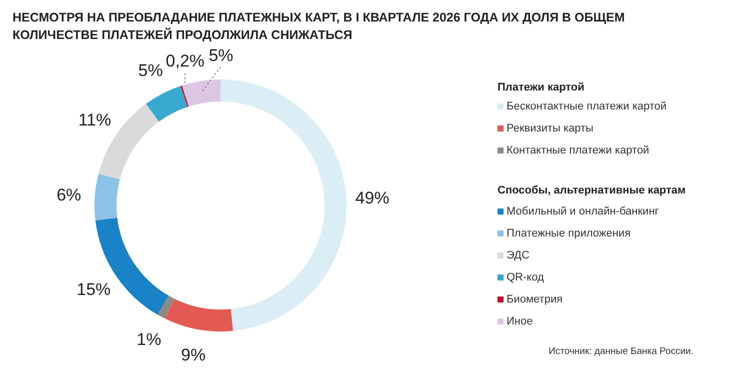 Image resolution: width=731 pixels, height=385 pixels. I want to click on text: Источник: данные Банка России., so click(621, 351).